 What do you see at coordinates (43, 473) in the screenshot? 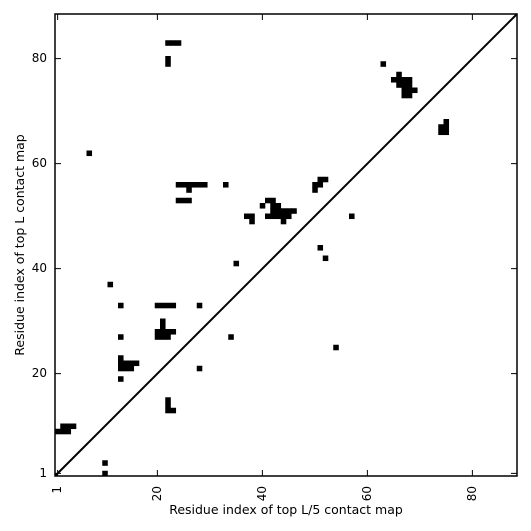
I see `y-tick-label: 1` at bounding box center [43, 473].